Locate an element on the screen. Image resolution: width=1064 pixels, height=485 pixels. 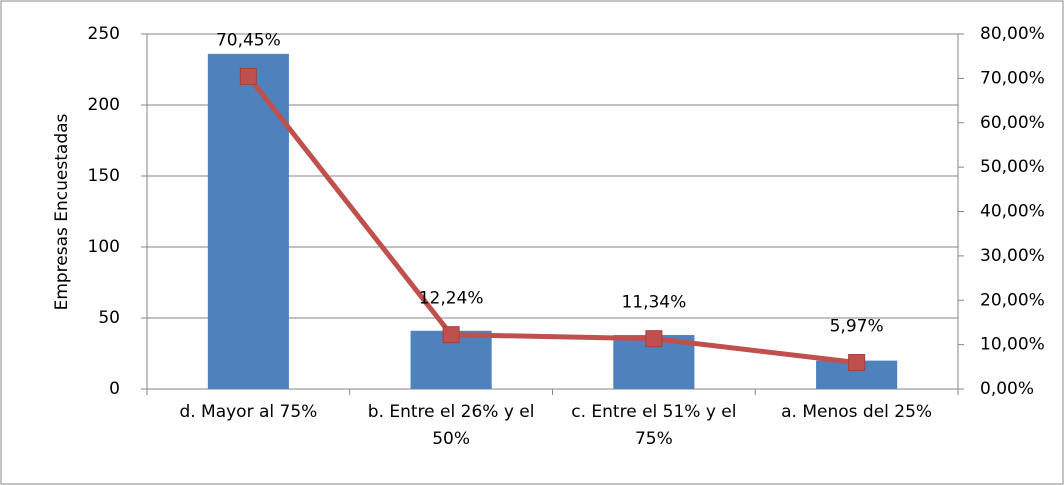
y2-tick-label: 0,00% is located at coordinates (1007, 389).